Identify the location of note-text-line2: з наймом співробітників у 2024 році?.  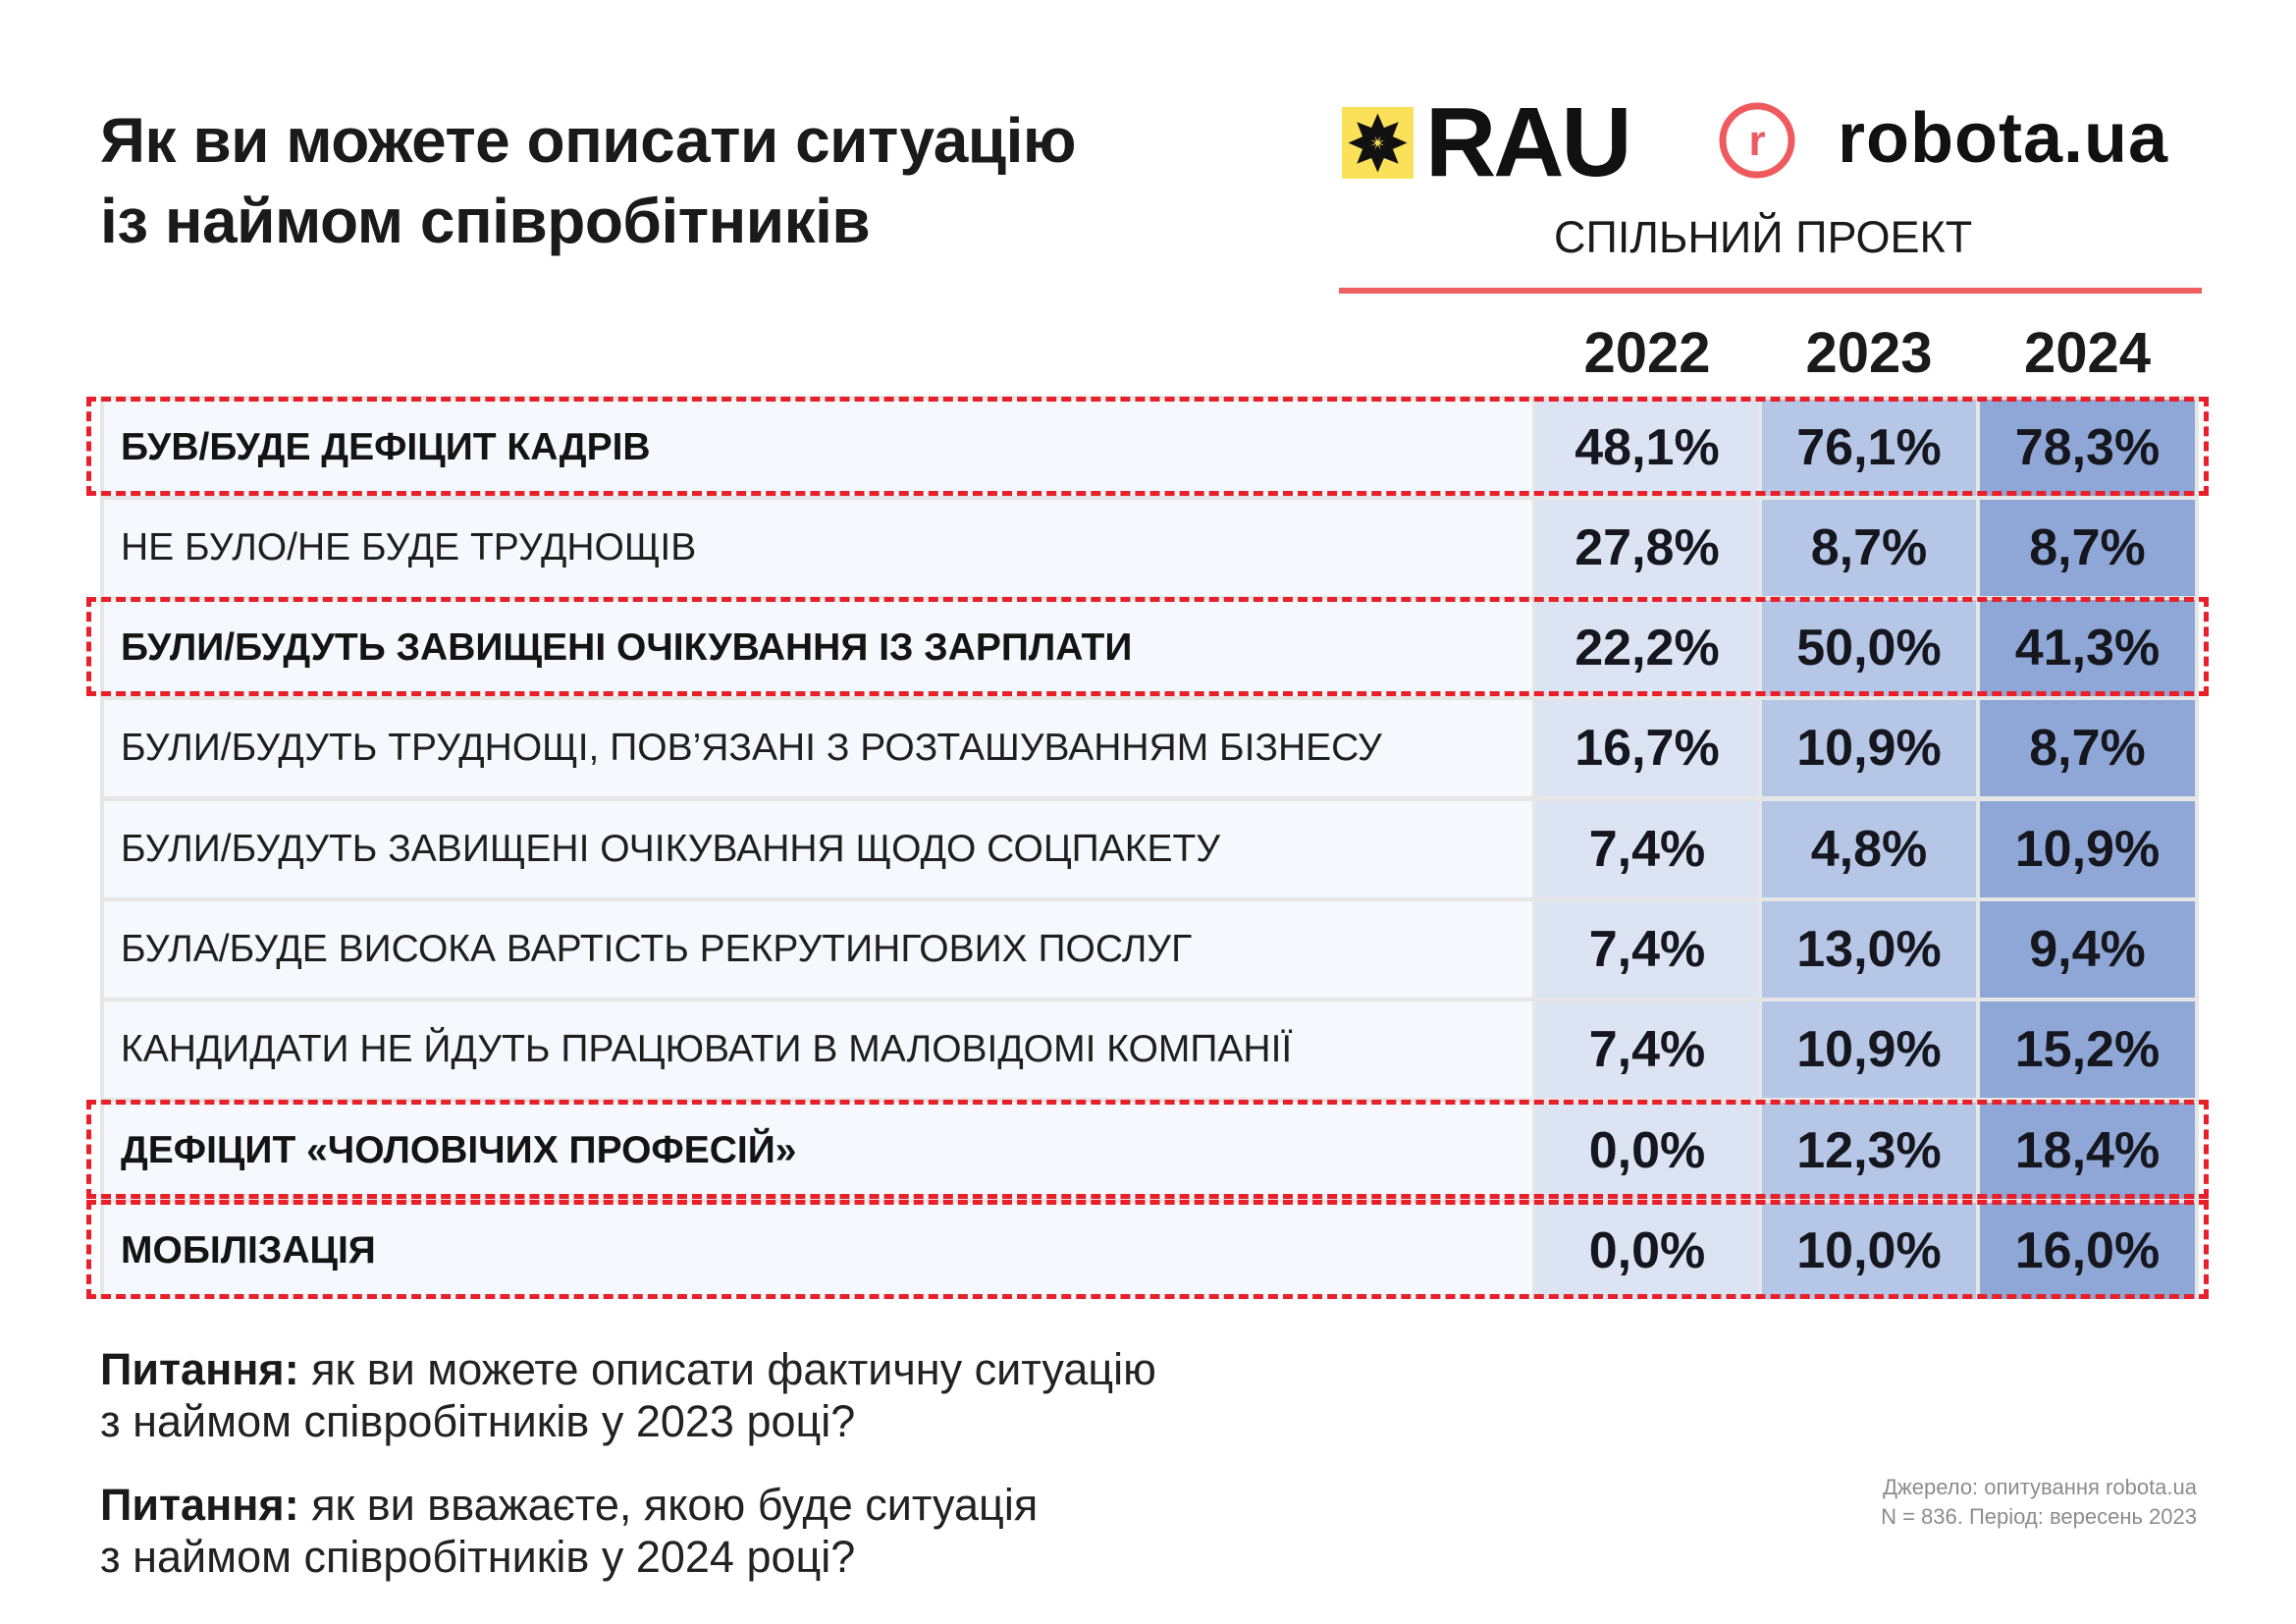
(478, 1557).